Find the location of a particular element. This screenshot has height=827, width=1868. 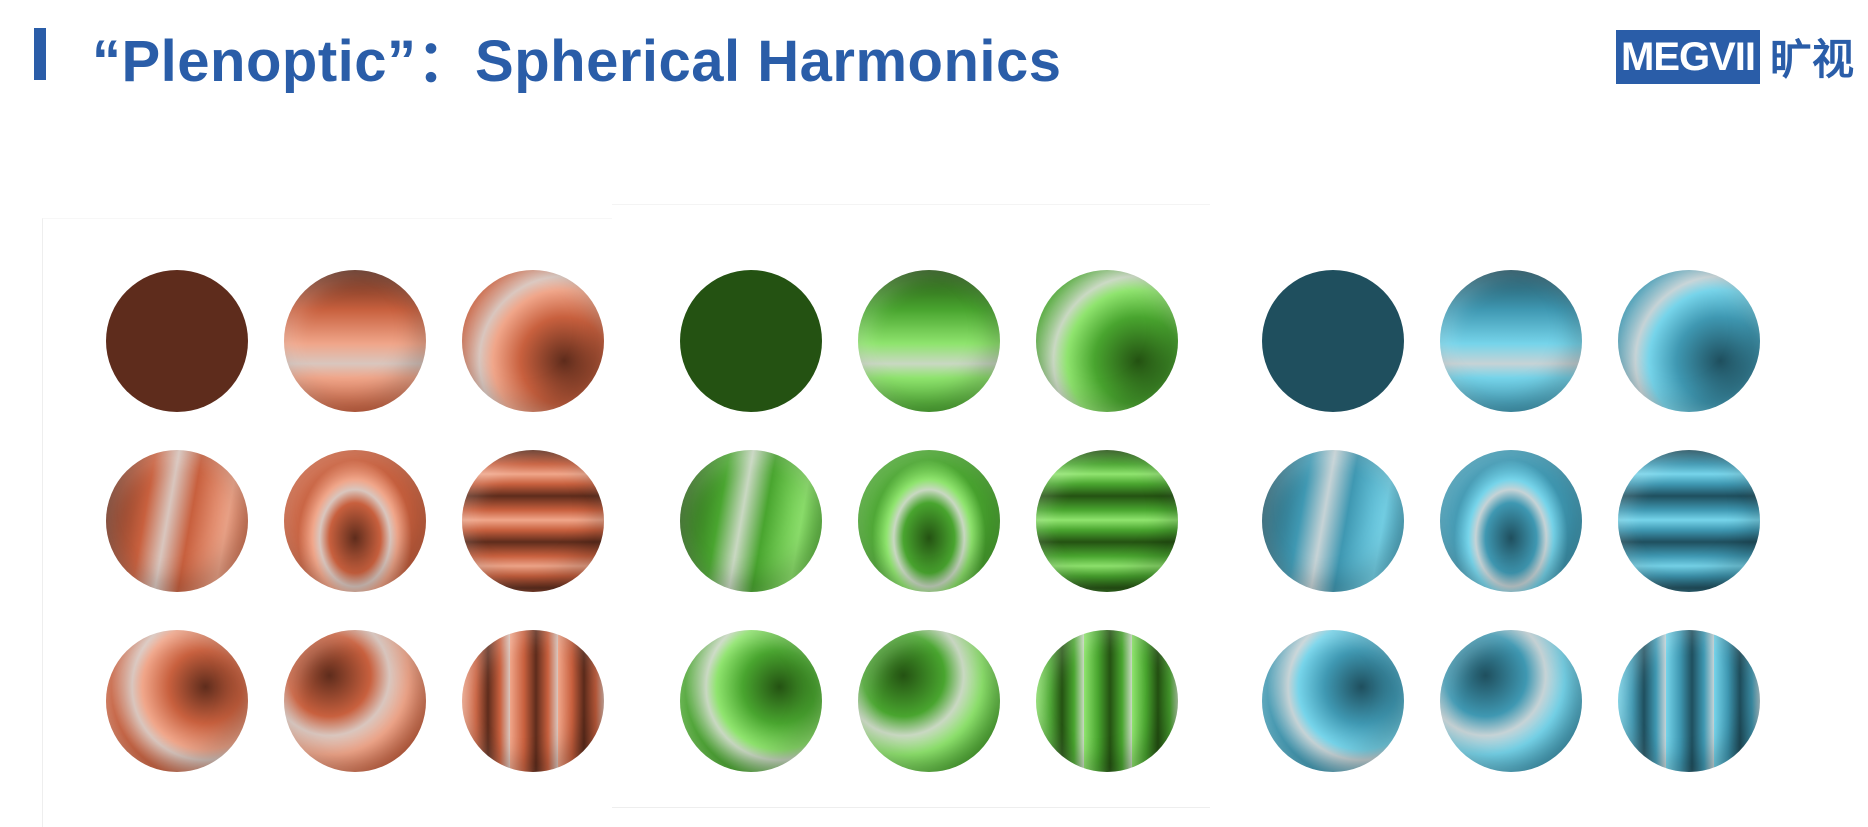

title-accent-bar is located at coordinates (40, 54).